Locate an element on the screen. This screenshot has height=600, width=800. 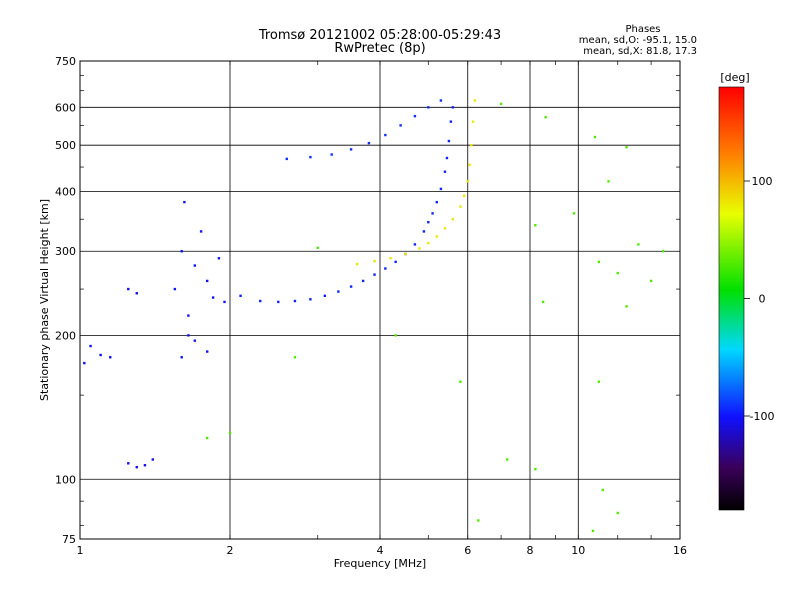
colorbar-tick-label: -100 is located at coordinates (762, 416).